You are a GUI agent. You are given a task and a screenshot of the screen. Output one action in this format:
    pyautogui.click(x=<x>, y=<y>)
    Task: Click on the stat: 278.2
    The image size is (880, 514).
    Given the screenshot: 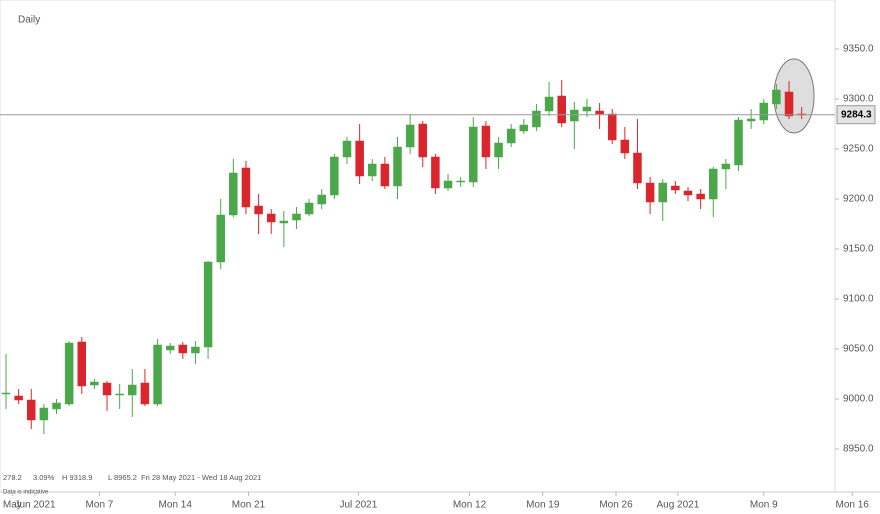 What is the action you would take?
    pyautogui.click(x=12, y=477)
    